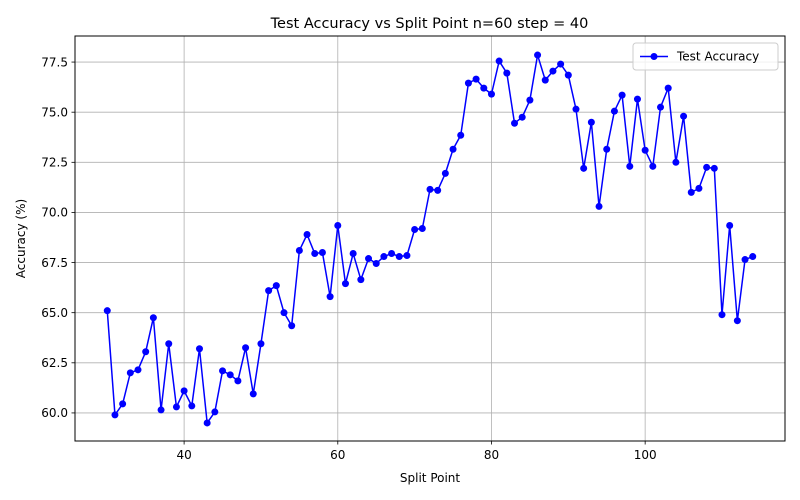 The image size is (800, 500). I want to click on y-tick-label: 70.0, so click(54, 213).